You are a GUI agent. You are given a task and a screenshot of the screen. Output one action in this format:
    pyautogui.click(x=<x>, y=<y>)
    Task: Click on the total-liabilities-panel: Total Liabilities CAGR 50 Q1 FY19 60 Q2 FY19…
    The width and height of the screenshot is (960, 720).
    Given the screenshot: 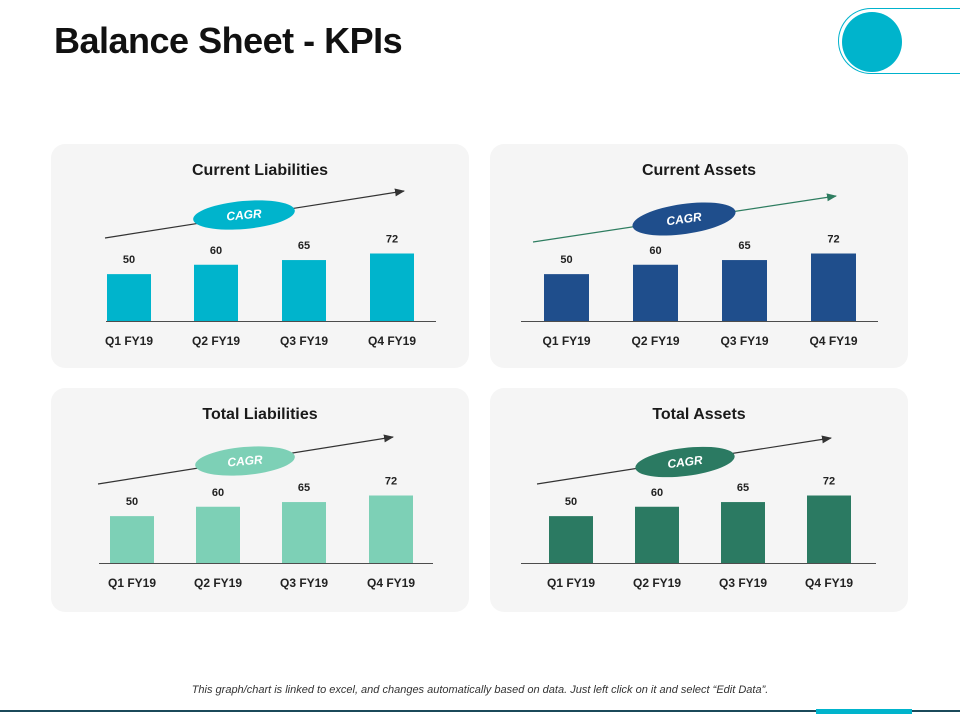 What is the action you would take?
    pyautogui.click(x=260, y=500)
    